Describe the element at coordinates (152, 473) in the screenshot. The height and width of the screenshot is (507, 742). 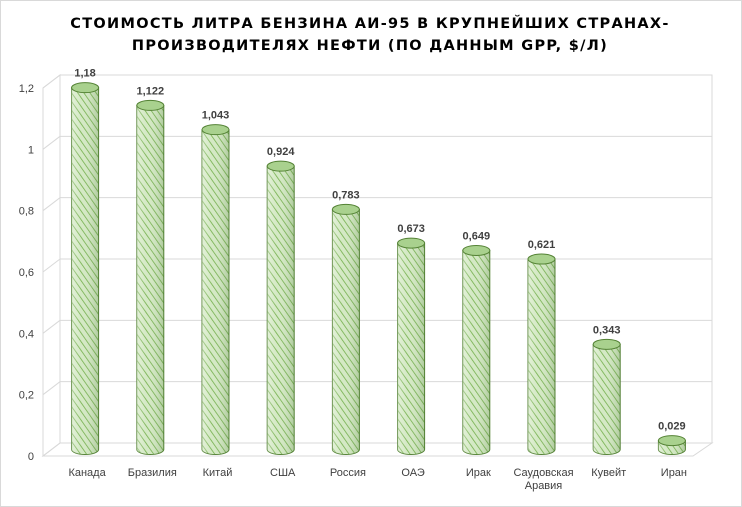
I see `x-tick-label: Бразилия` at that location.